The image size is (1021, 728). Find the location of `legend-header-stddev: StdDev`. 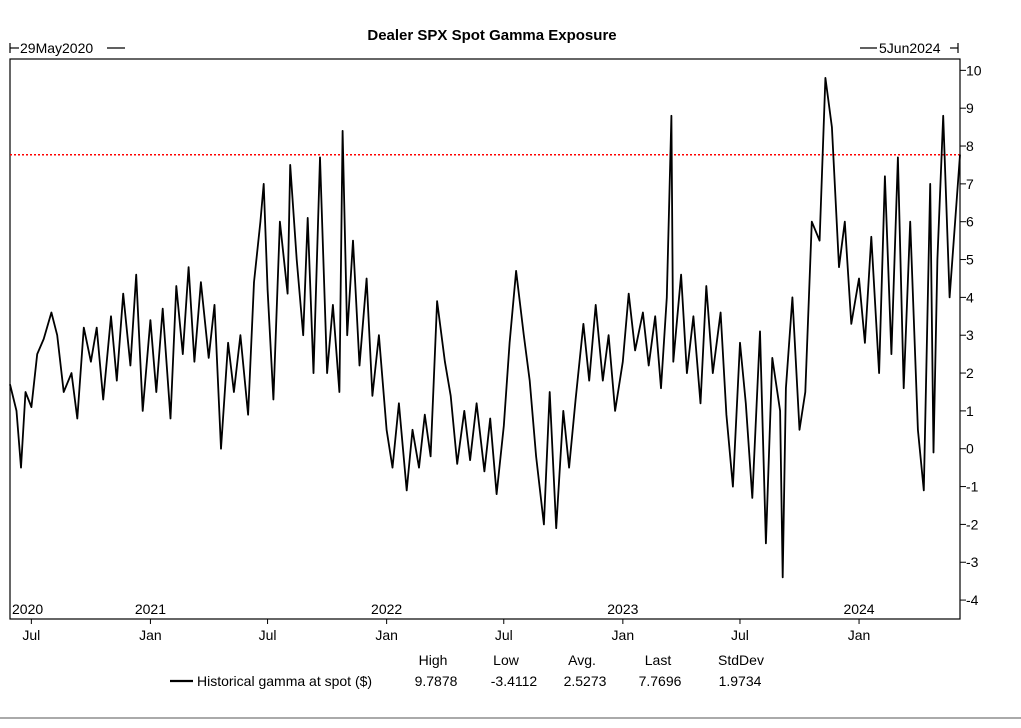

legend-header-stddev: StdDev is located at coordinates (741, 660).